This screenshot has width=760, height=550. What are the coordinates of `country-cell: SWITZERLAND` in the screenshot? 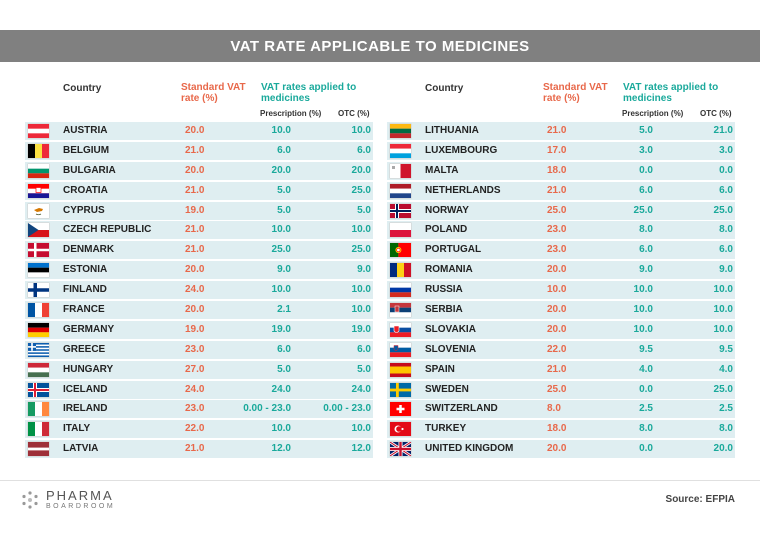 It's located at (461, 409).